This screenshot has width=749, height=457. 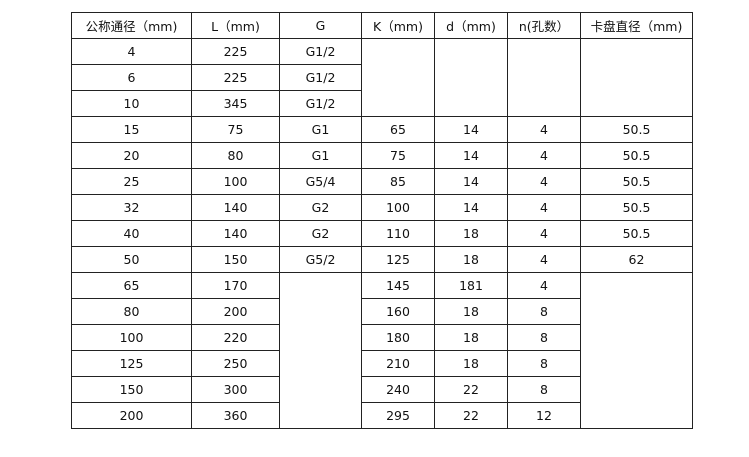 What do you see at coordinates (235, 285) in the screenshot?
I see `table-cell: 170` at bounding box center [235, 285].